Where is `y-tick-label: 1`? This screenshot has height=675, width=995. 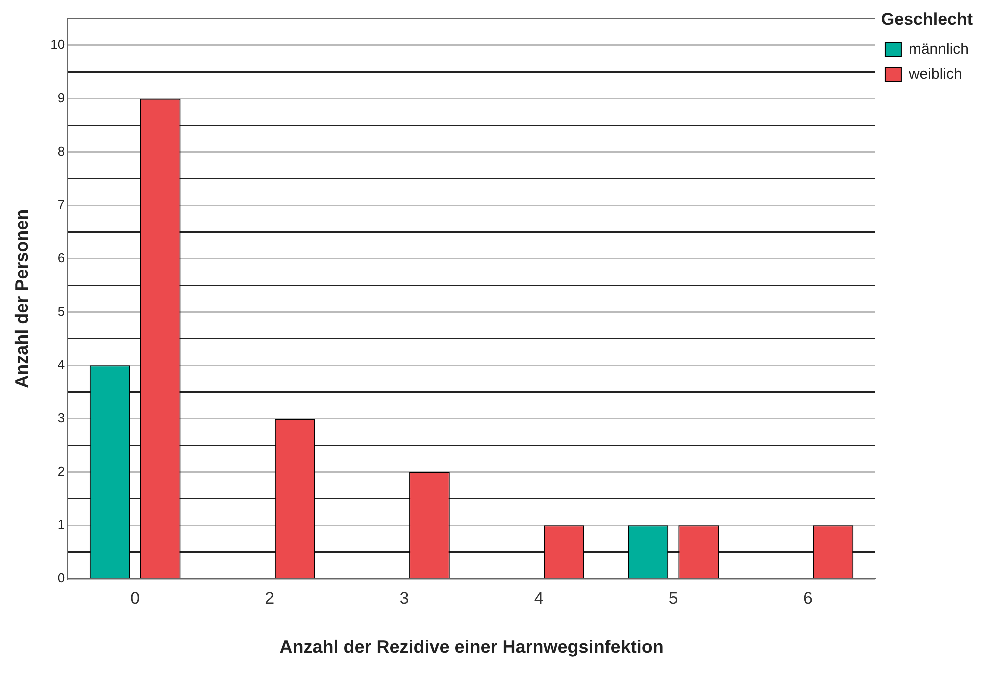 y-tick-label: 1 is located at coordinates (62, 524).